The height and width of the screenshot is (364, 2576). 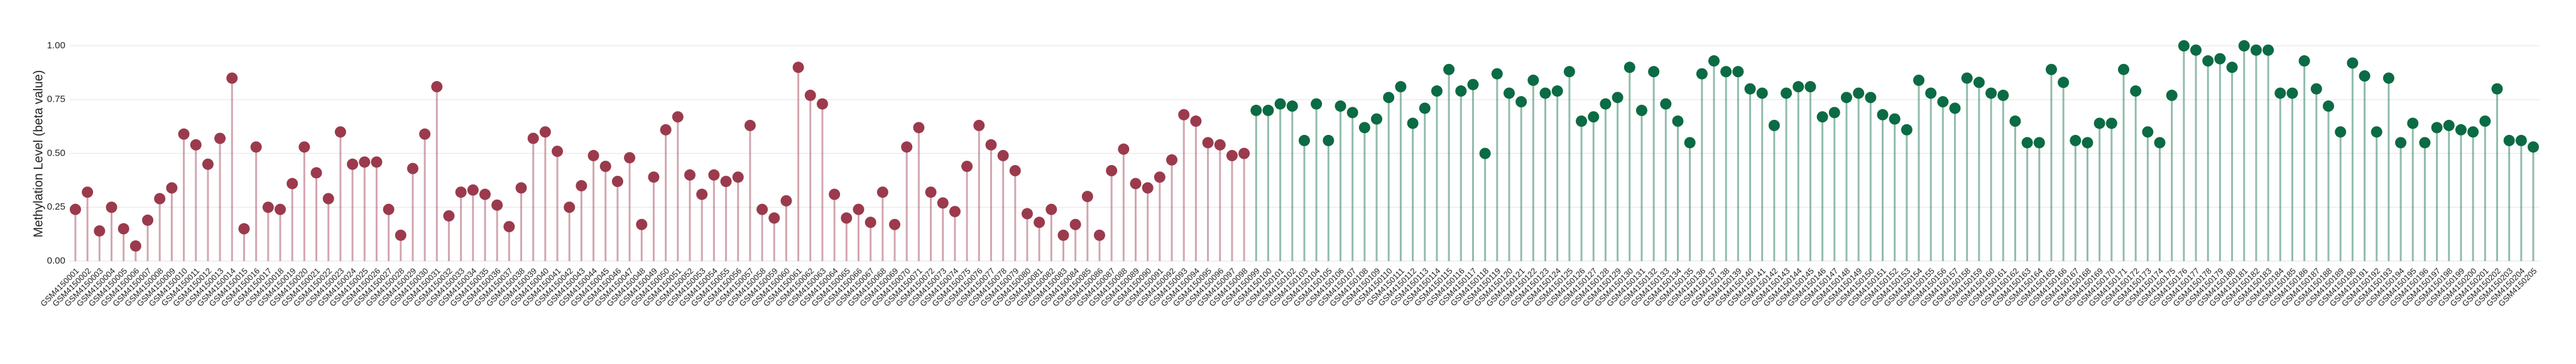 What do you see at coordinates (56, 45) in the screenshot?
I see `y-tick-label: 1.00` at bounding box center [56, 45].